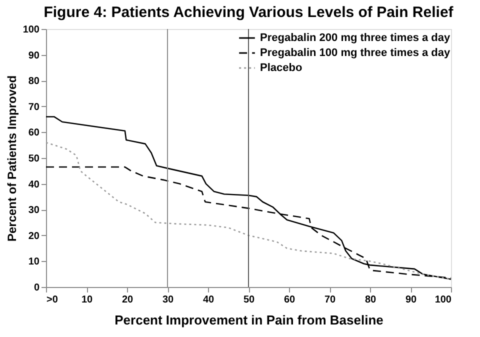 The image size is (480, 337). Describe the element at coordinates (37, 288) in the screenshot. I see `y-tick-label: 0` at that location.